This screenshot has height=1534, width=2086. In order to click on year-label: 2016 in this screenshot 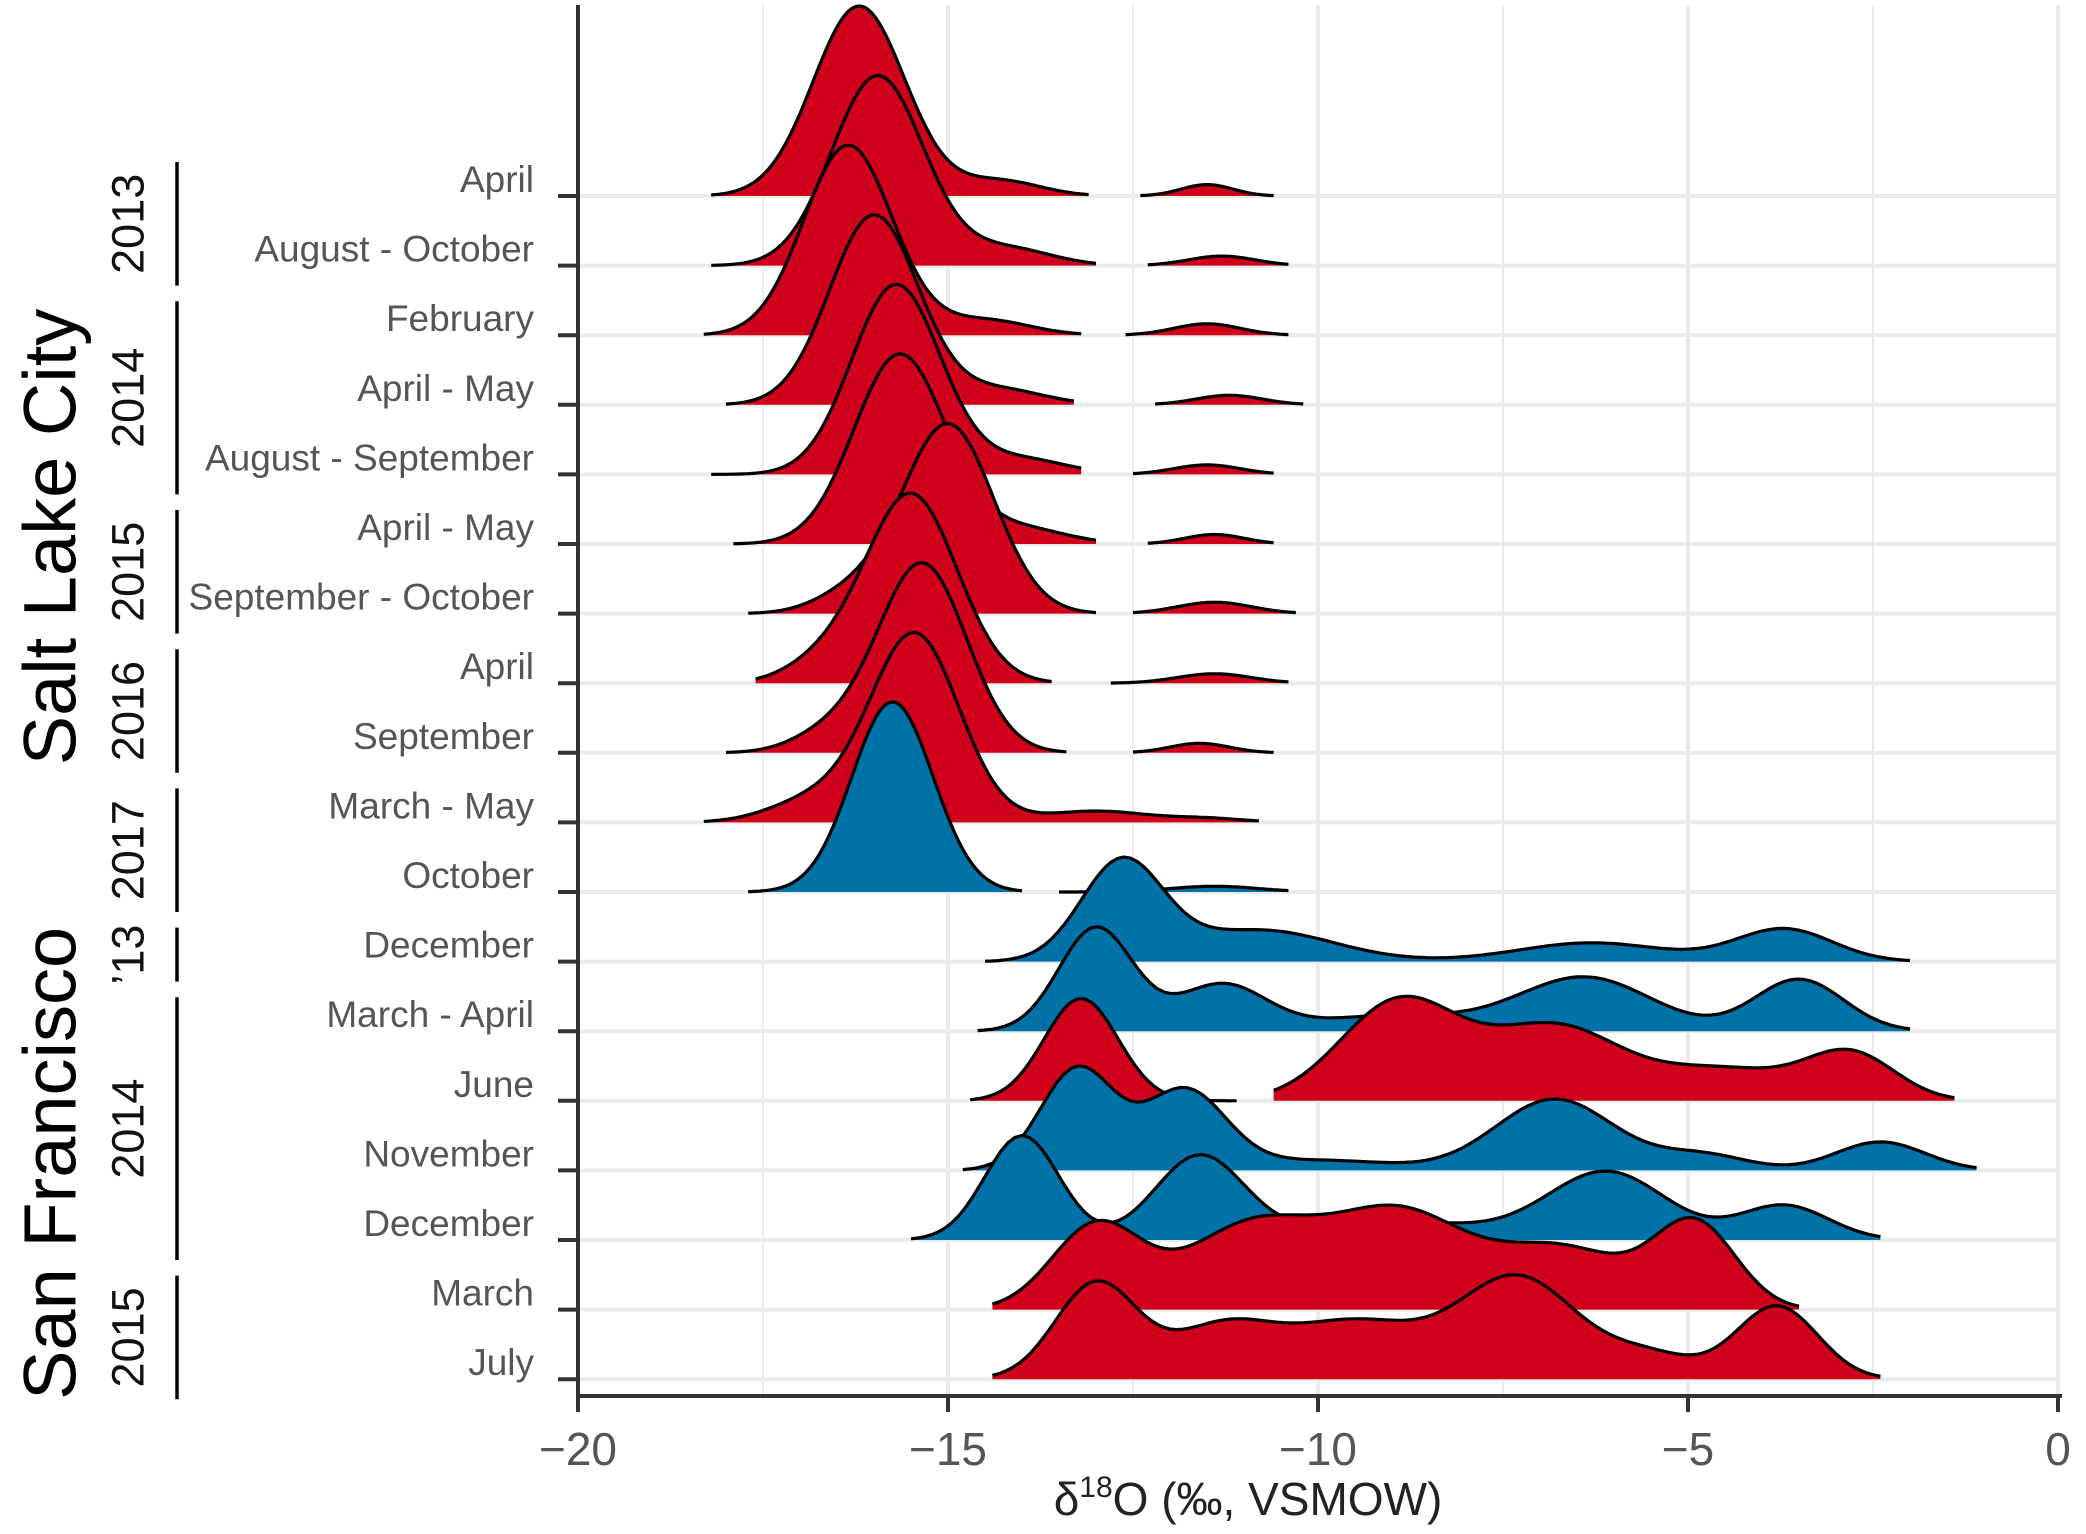, I will do `click(128, 711)`.